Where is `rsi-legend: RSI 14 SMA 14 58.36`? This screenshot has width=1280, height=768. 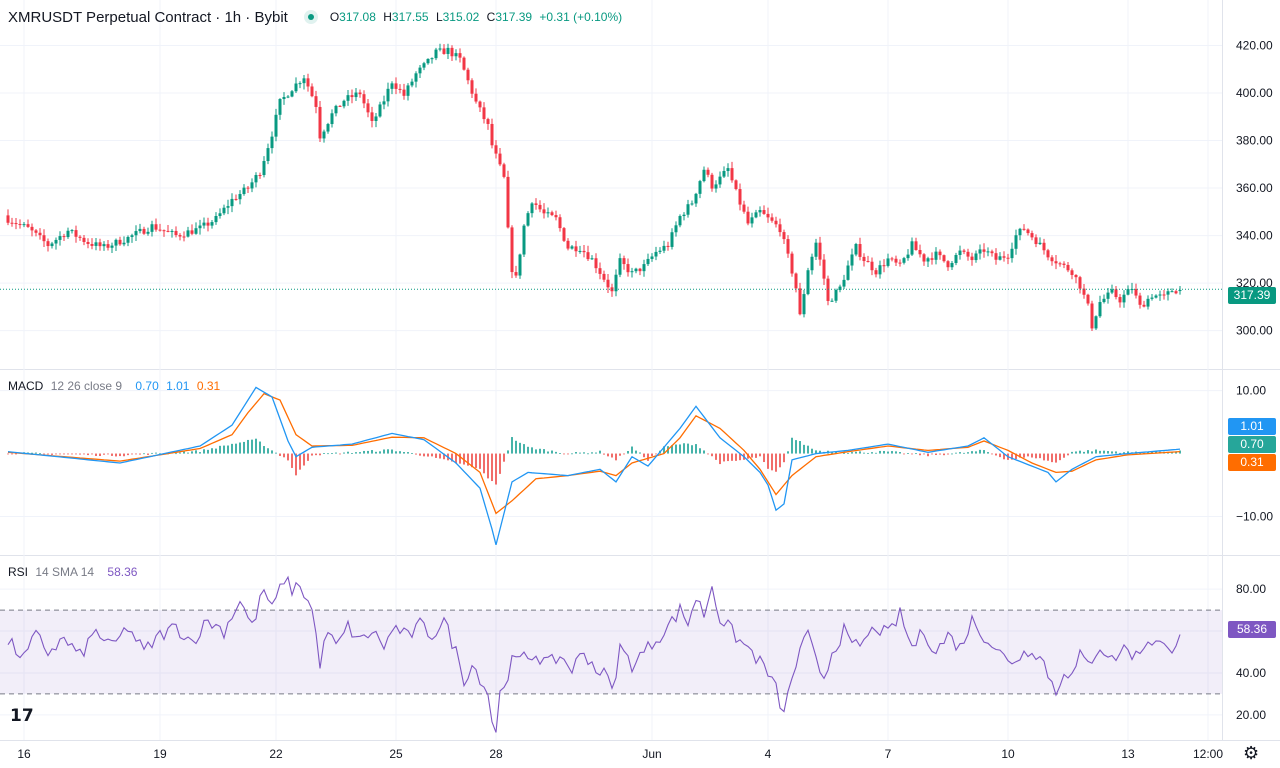
rsi-legend: RSI 14 SMA 14 58.36 is located at coordinates (74, 572).